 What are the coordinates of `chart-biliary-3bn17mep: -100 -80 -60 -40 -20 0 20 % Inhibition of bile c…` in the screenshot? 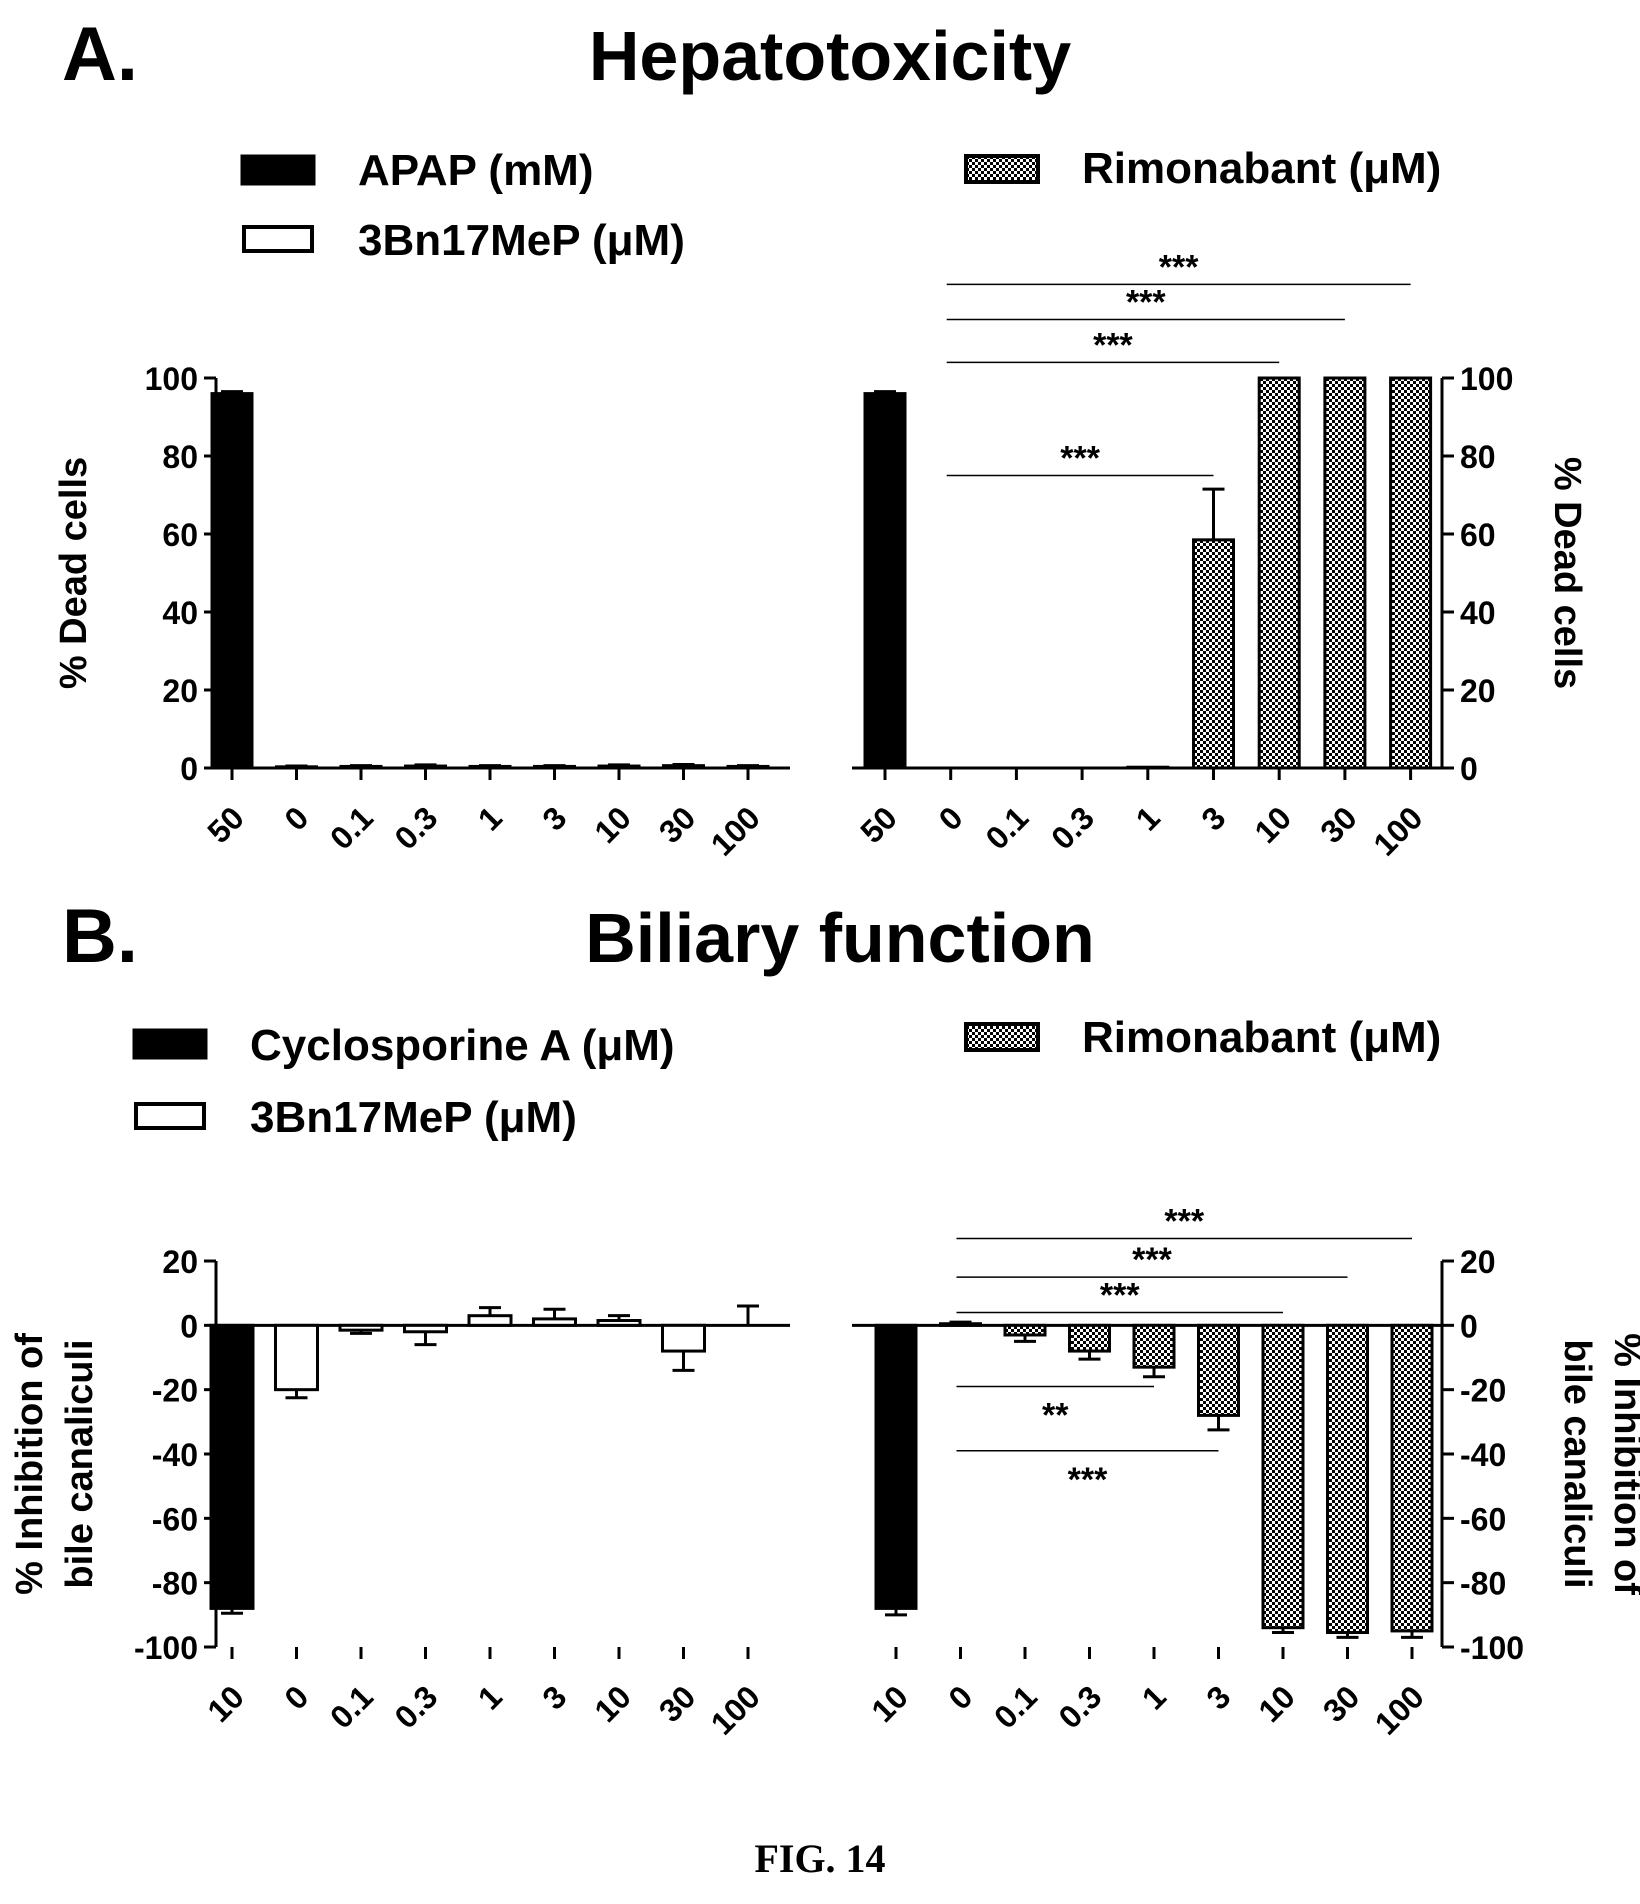 It's located at (399, 1493).